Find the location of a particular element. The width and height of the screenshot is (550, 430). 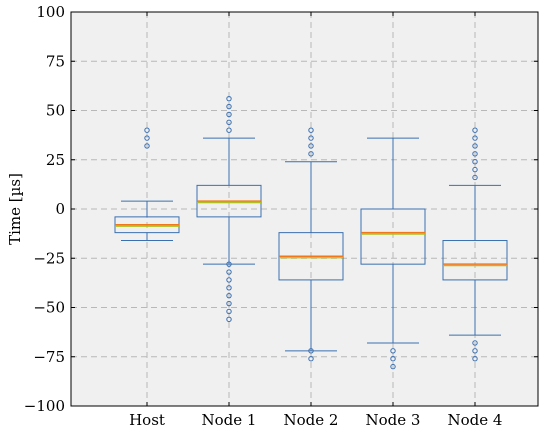

x-tick-label: Node 1 is located at coordinates (229, 420).